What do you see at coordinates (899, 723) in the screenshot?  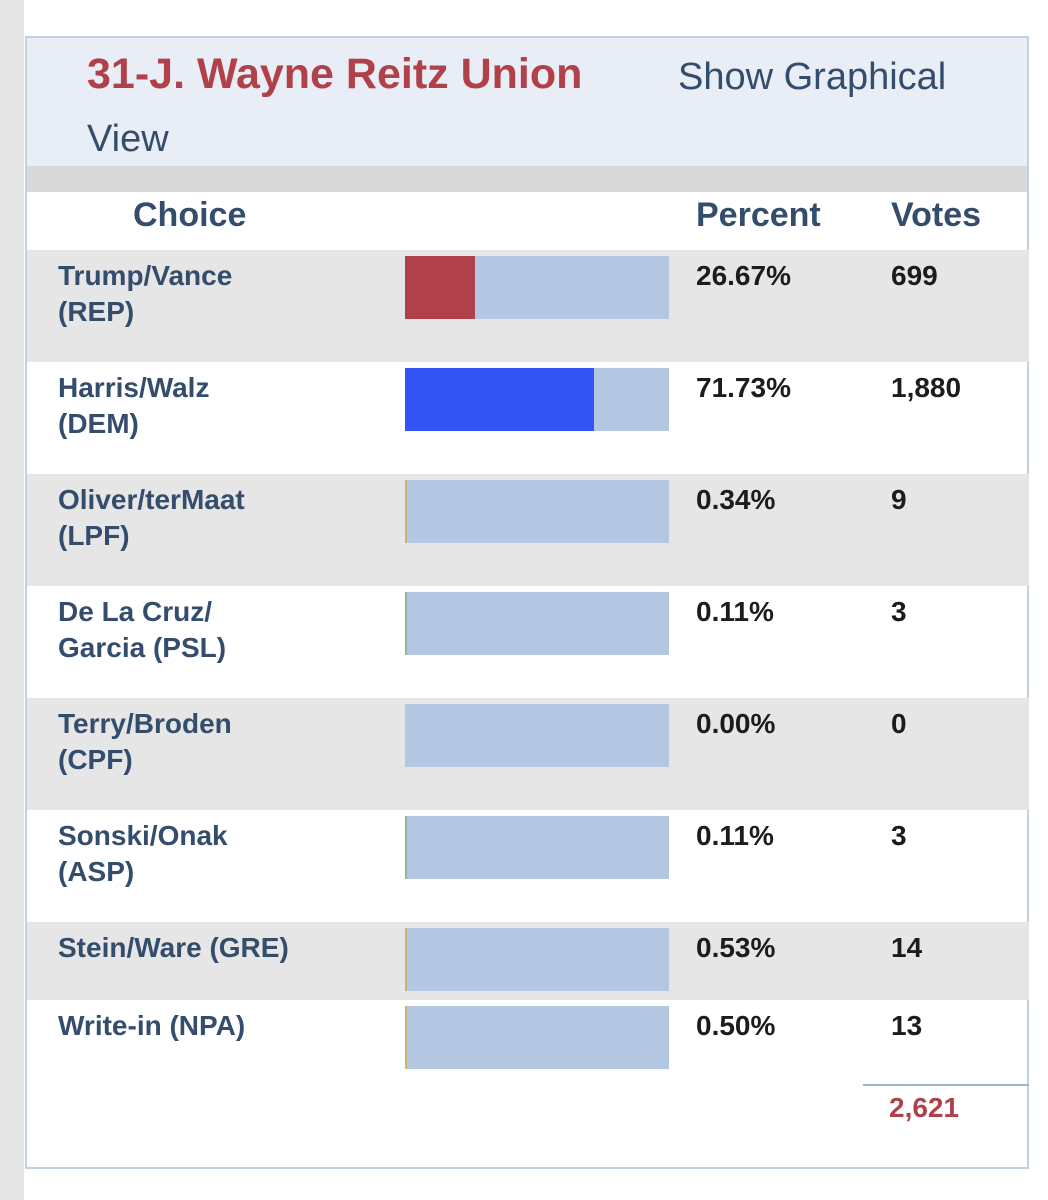 I see `votes-value: 0` at bounding box center [899, 723].